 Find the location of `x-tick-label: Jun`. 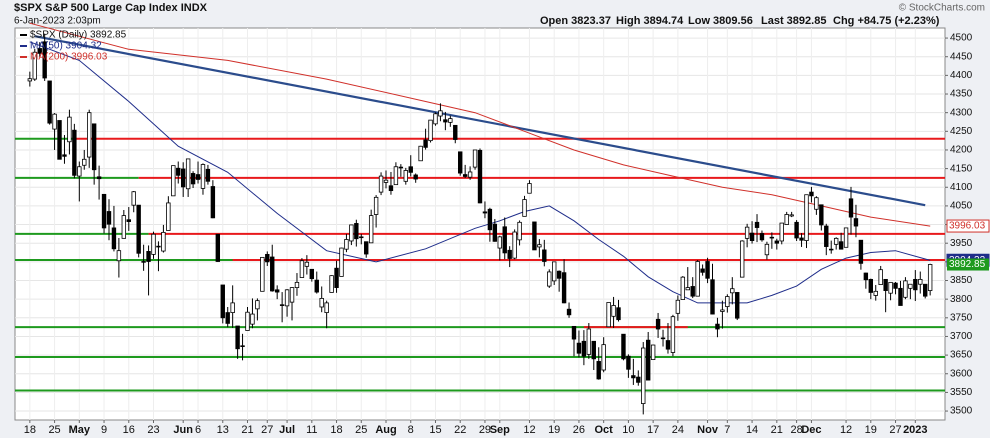

x-tick-label: Jun is located at coordinates (183, 430).